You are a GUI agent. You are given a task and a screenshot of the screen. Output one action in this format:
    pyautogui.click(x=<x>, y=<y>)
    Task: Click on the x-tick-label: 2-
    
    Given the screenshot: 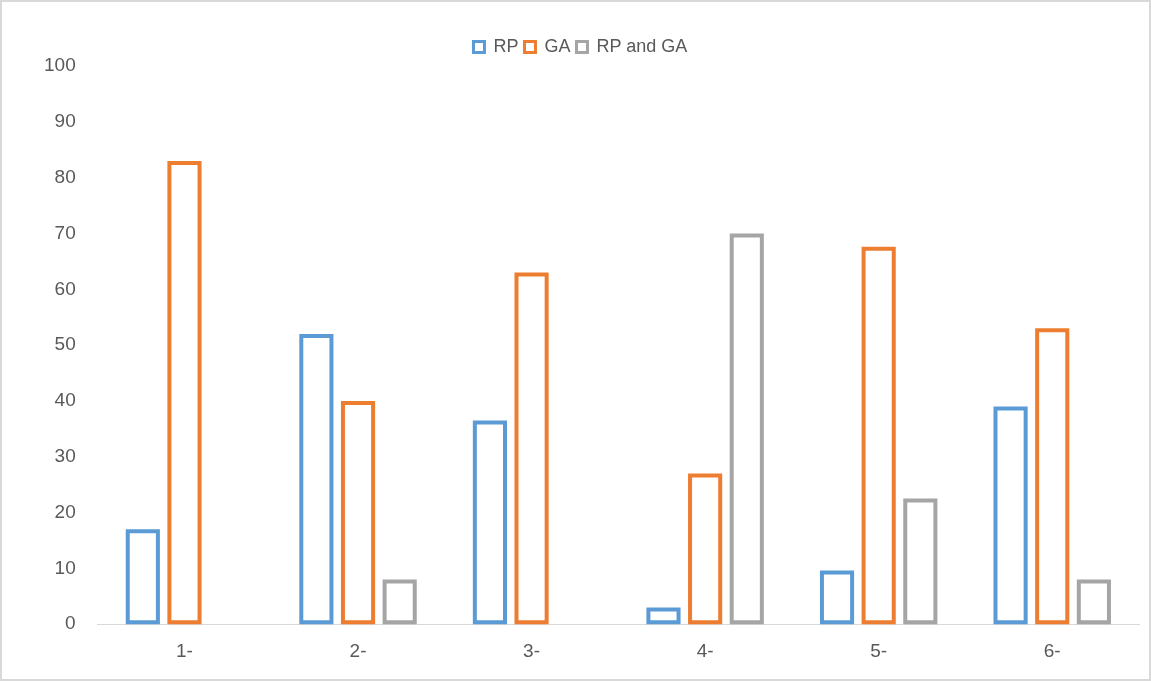 What is the action you would take?
    pyautogui.click(x=358, y=650)
    